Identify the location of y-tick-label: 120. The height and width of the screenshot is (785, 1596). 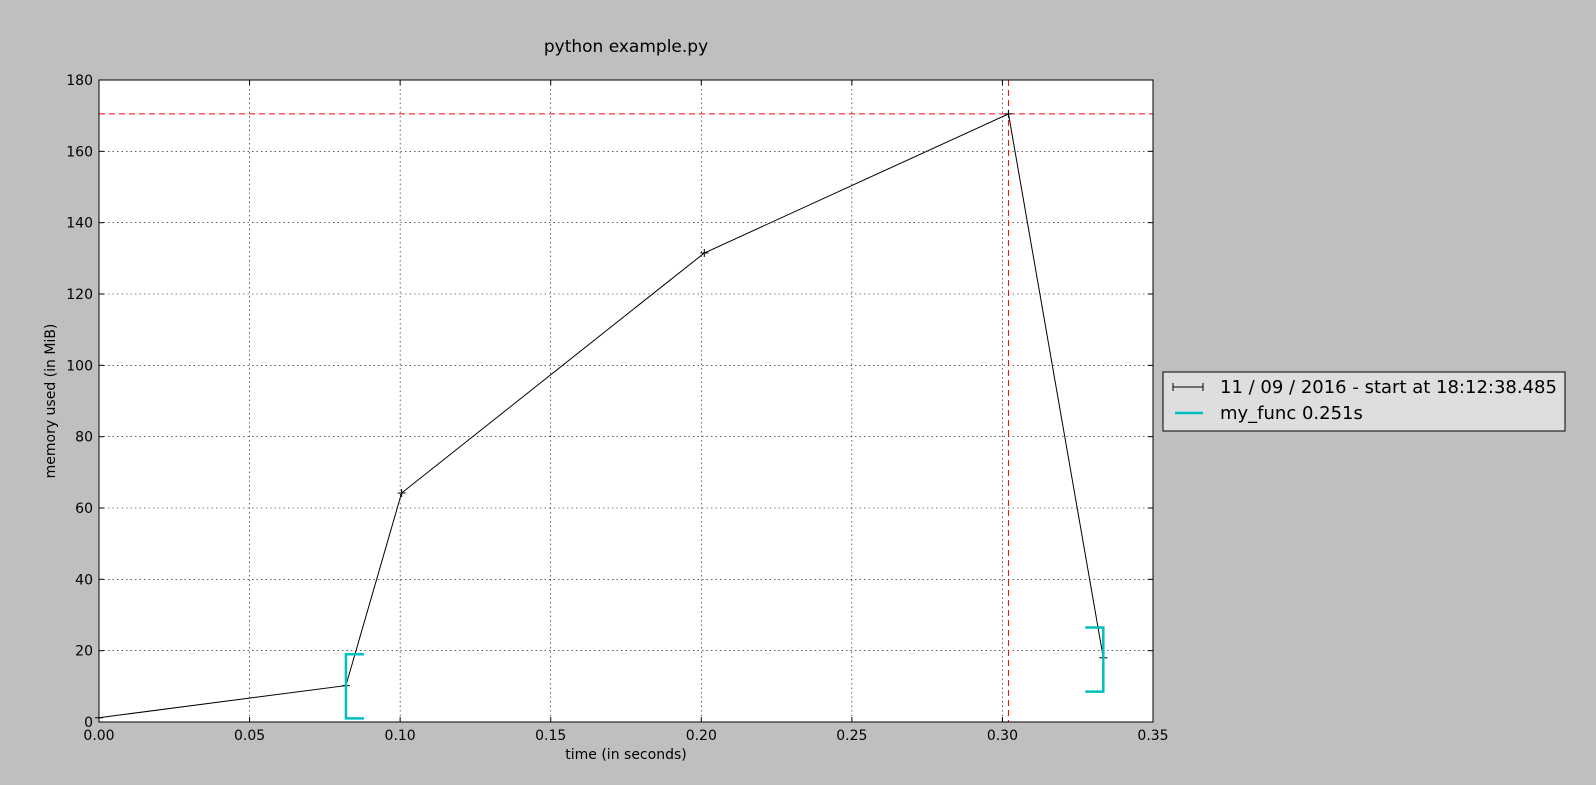
(79, 295).